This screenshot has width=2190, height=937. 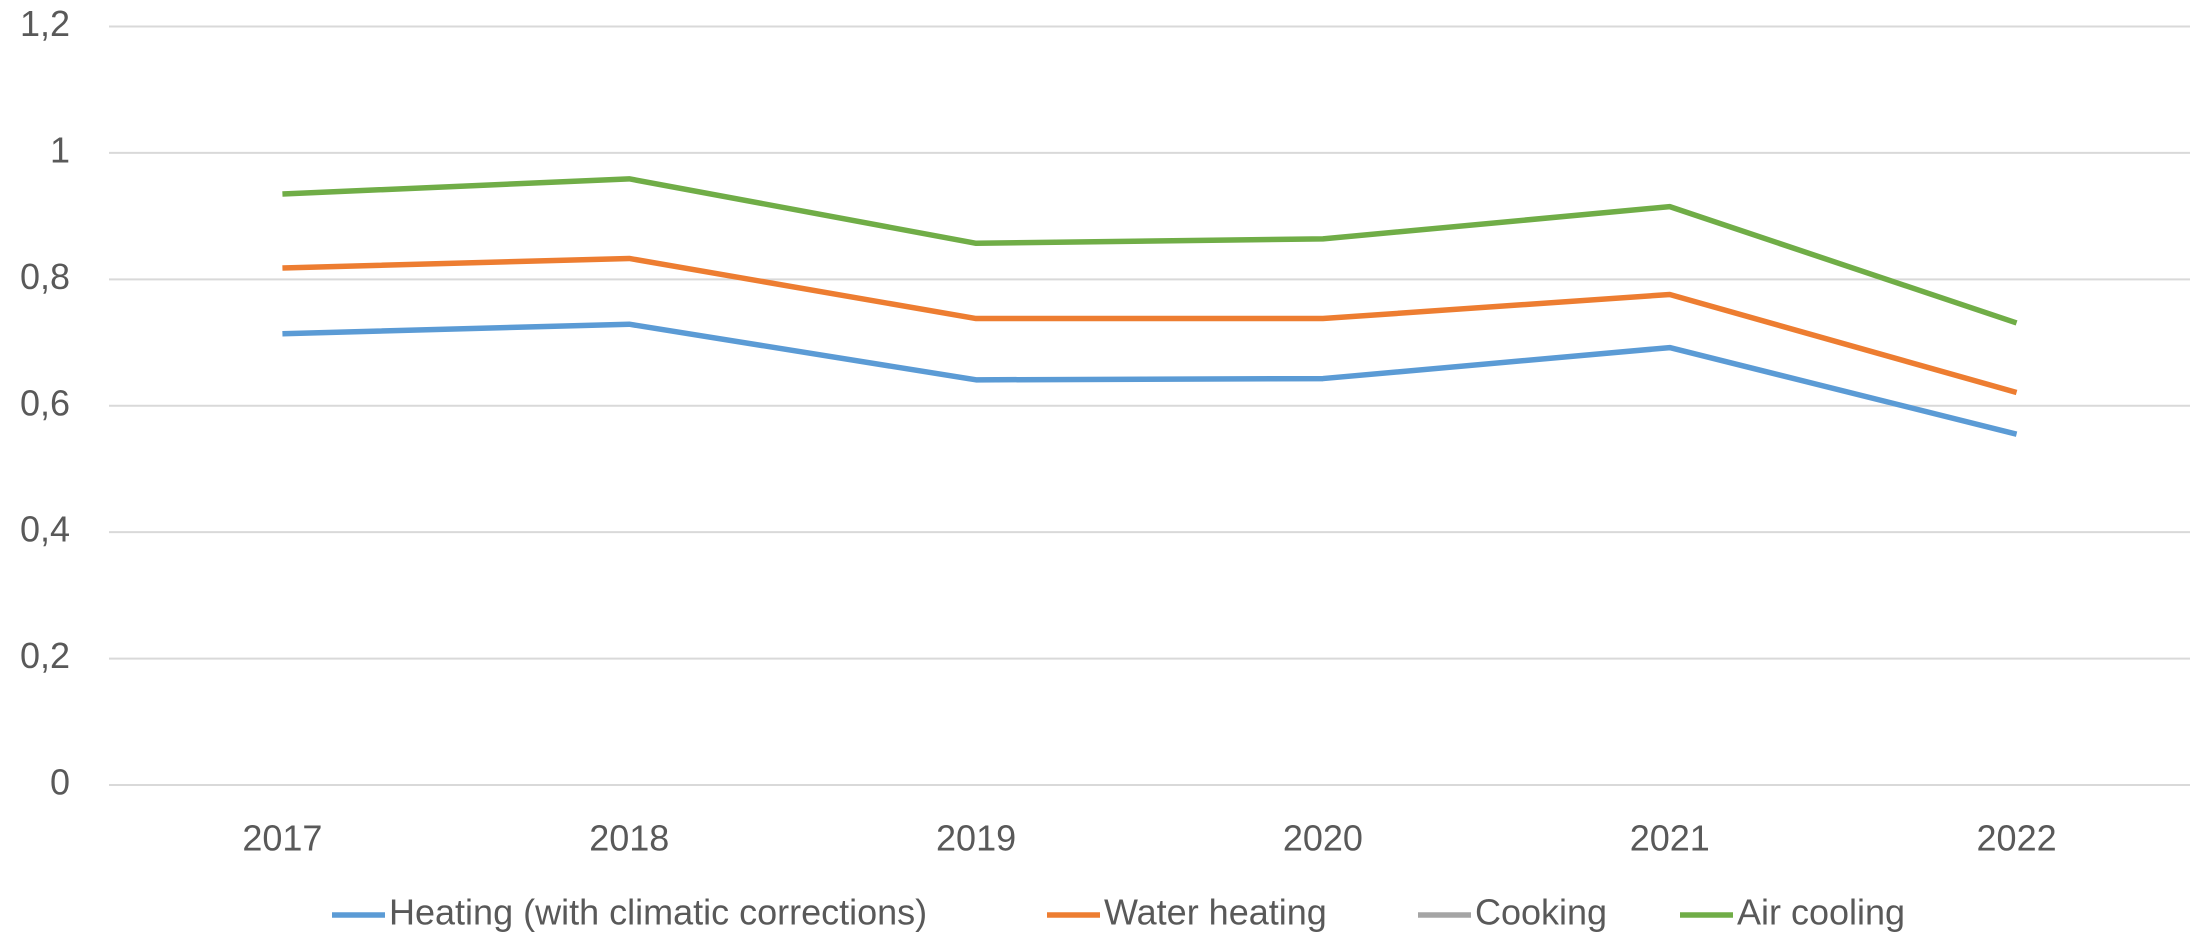 What do you see at coordinates (629, 838) in the screenshot?
I see `x-tick-label: 2018` at bounding box center [629, 838].